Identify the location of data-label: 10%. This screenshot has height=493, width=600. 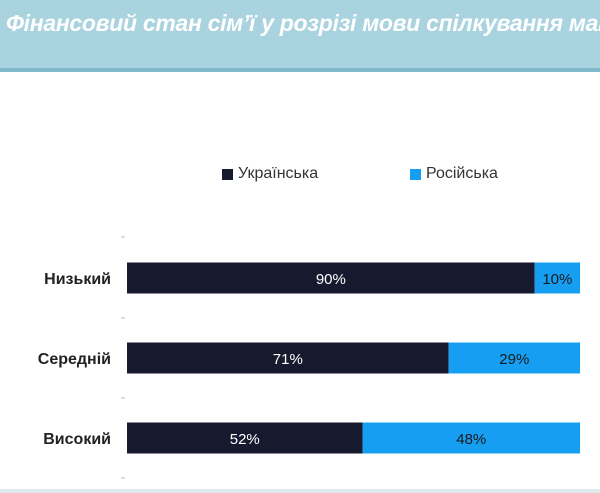
(557, 279).